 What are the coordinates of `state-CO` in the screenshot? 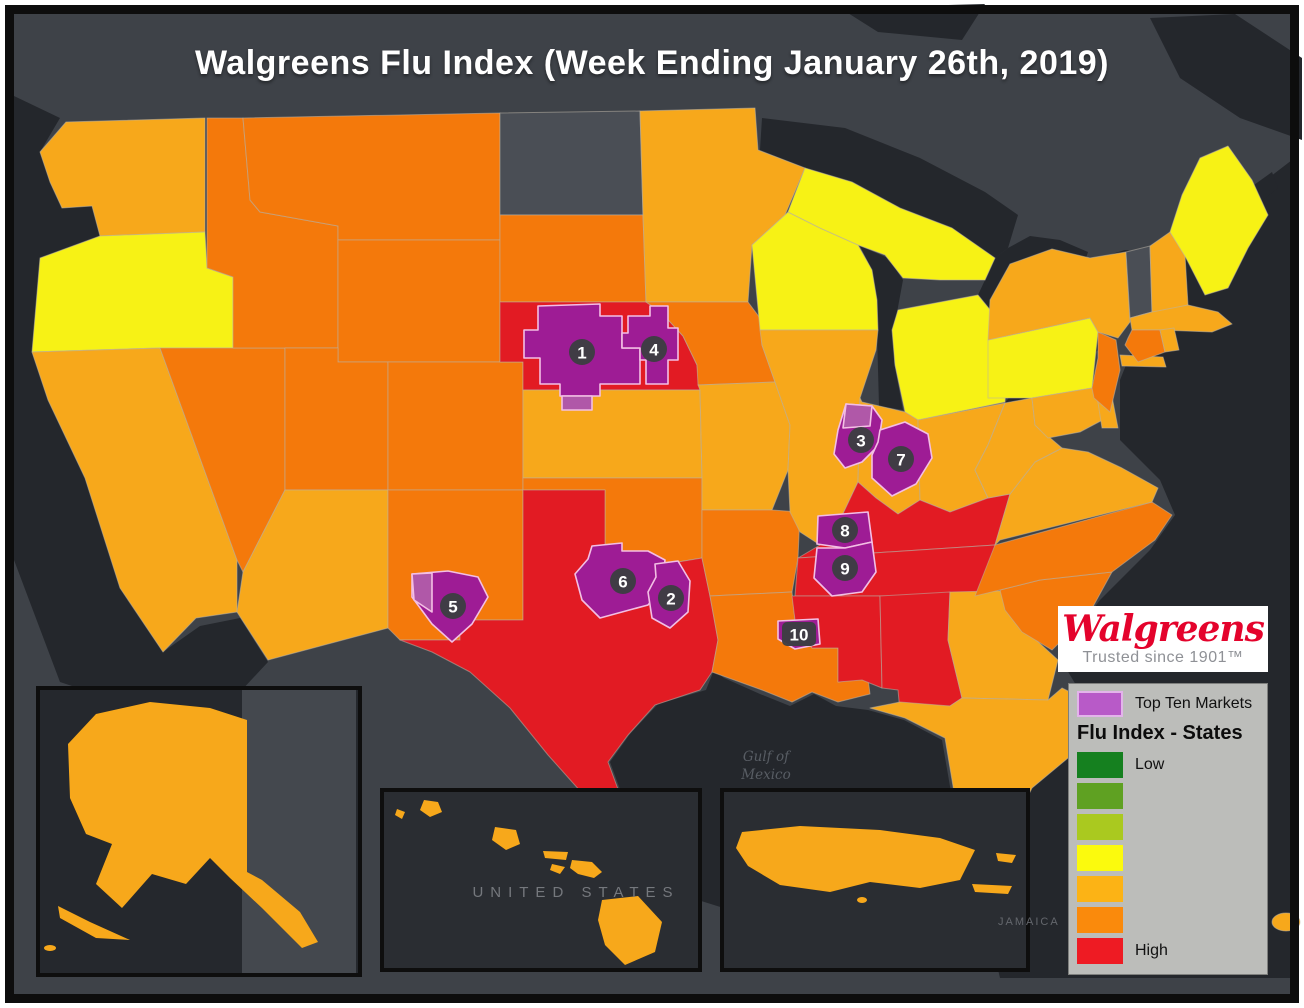 It's located at (455, 426).